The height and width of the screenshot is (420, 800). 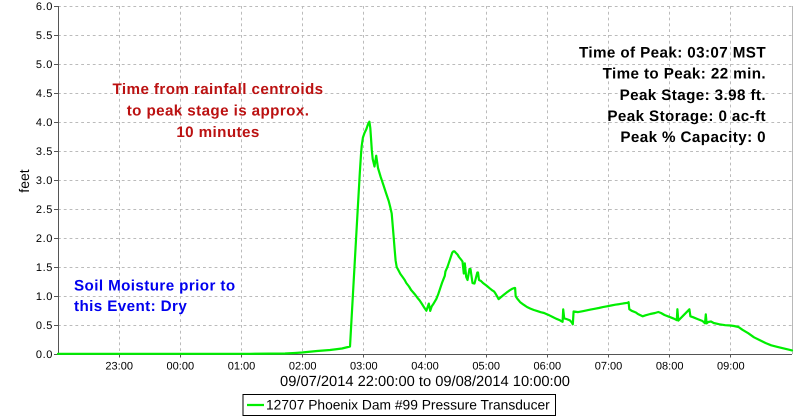 I want to click on svg-text: 1.5, so click(x=44, y=268).